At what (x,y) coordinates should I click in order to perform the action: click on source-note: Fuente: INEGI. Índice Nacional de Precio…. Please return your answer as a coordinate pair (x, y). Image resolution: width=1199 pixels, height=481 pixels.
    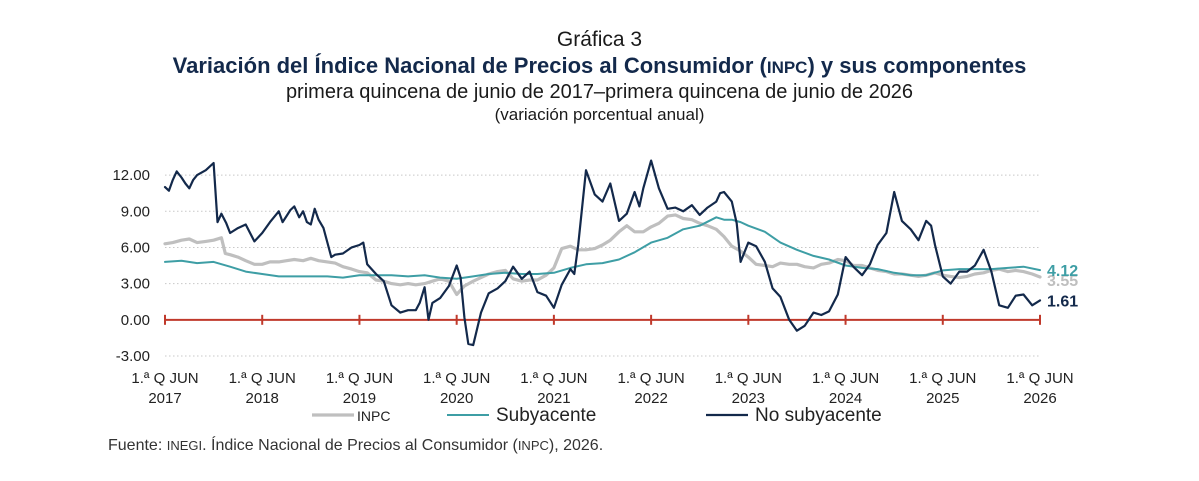
    Looking at the image, I should click on (355, 446).